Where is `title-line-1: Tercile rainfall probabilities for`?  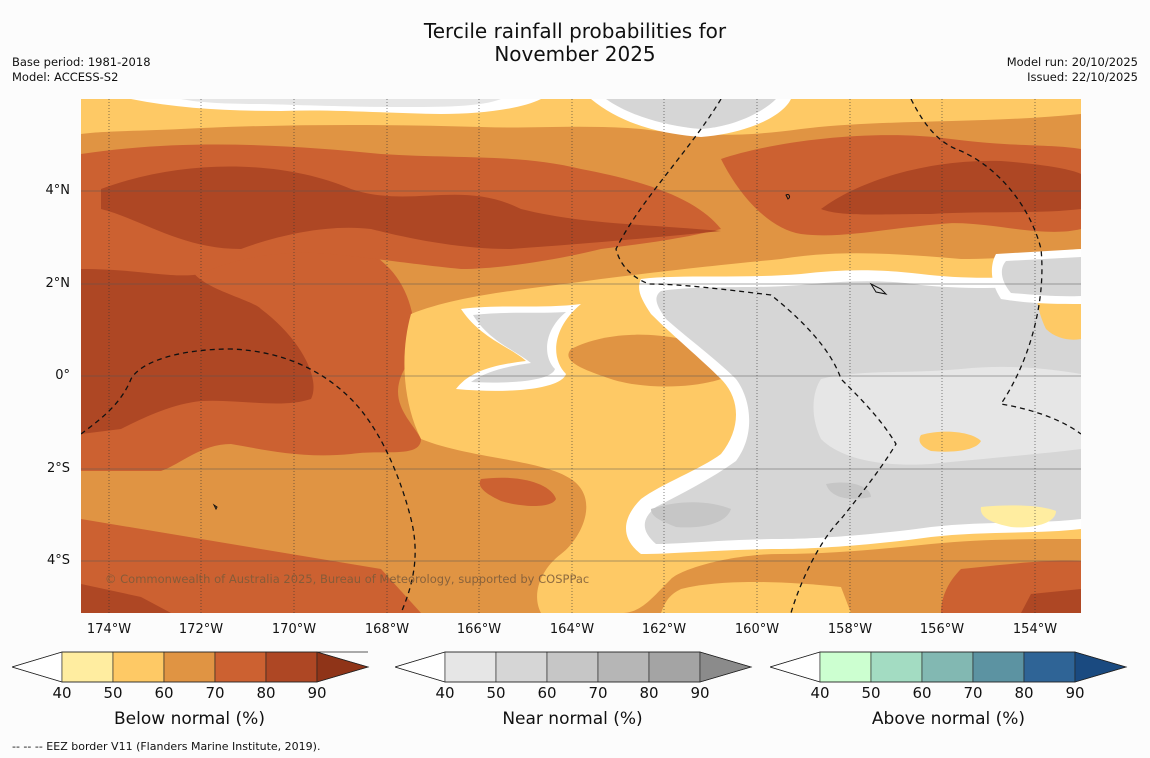 title-line-1: Tercile rainfall probabilities for is located at coordinates (575, 31).